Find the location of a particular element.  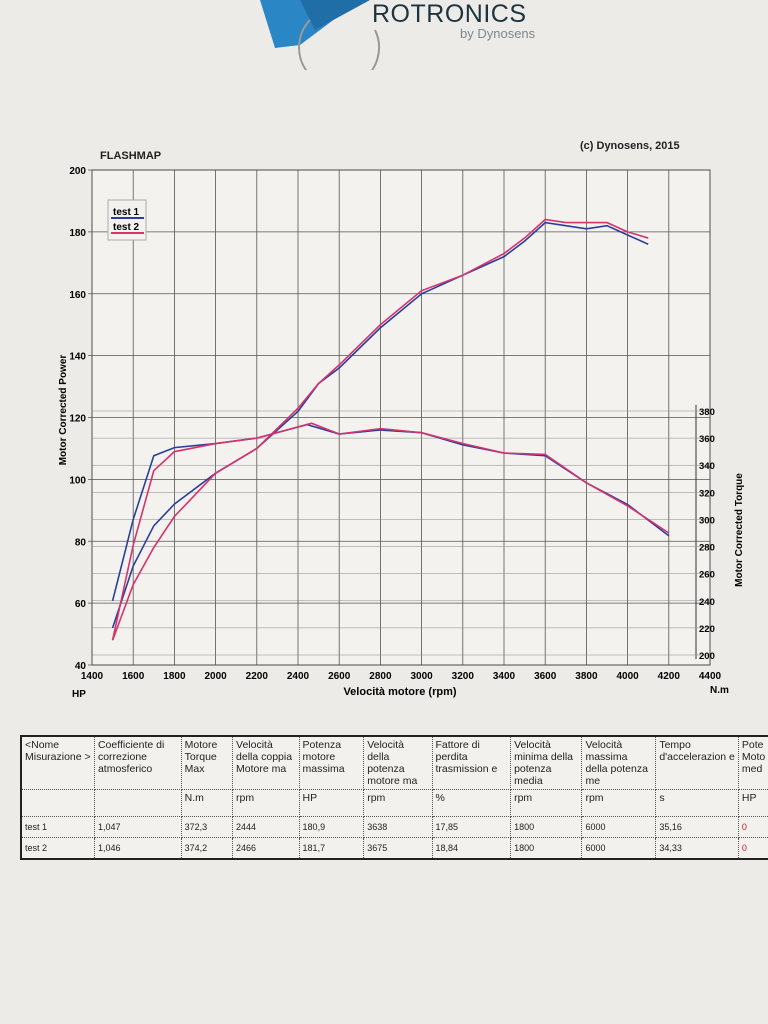

y-tick-label: 40 is located at coordinates (81, 666).